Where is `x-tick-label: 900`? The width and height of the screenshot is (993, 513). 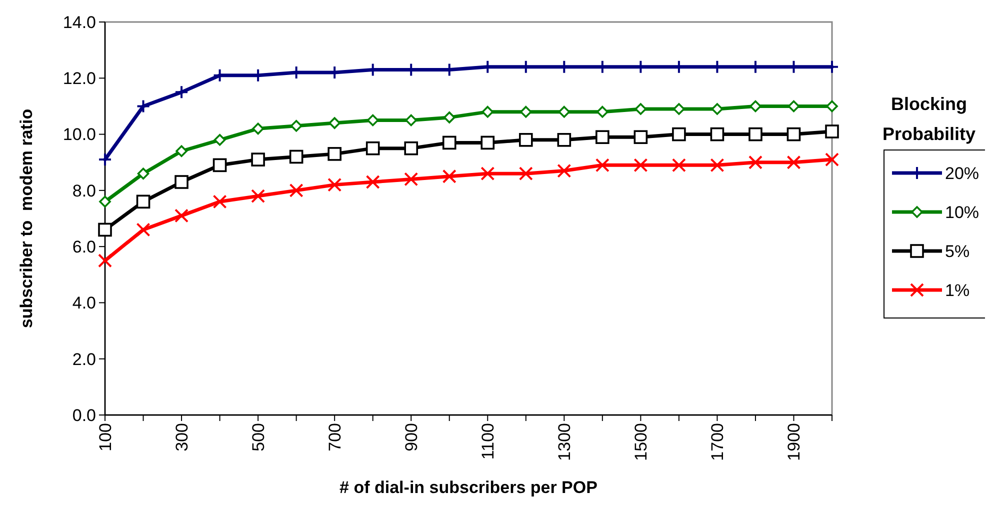 x-tick-label: 900 is located at coordinates (412, 437).